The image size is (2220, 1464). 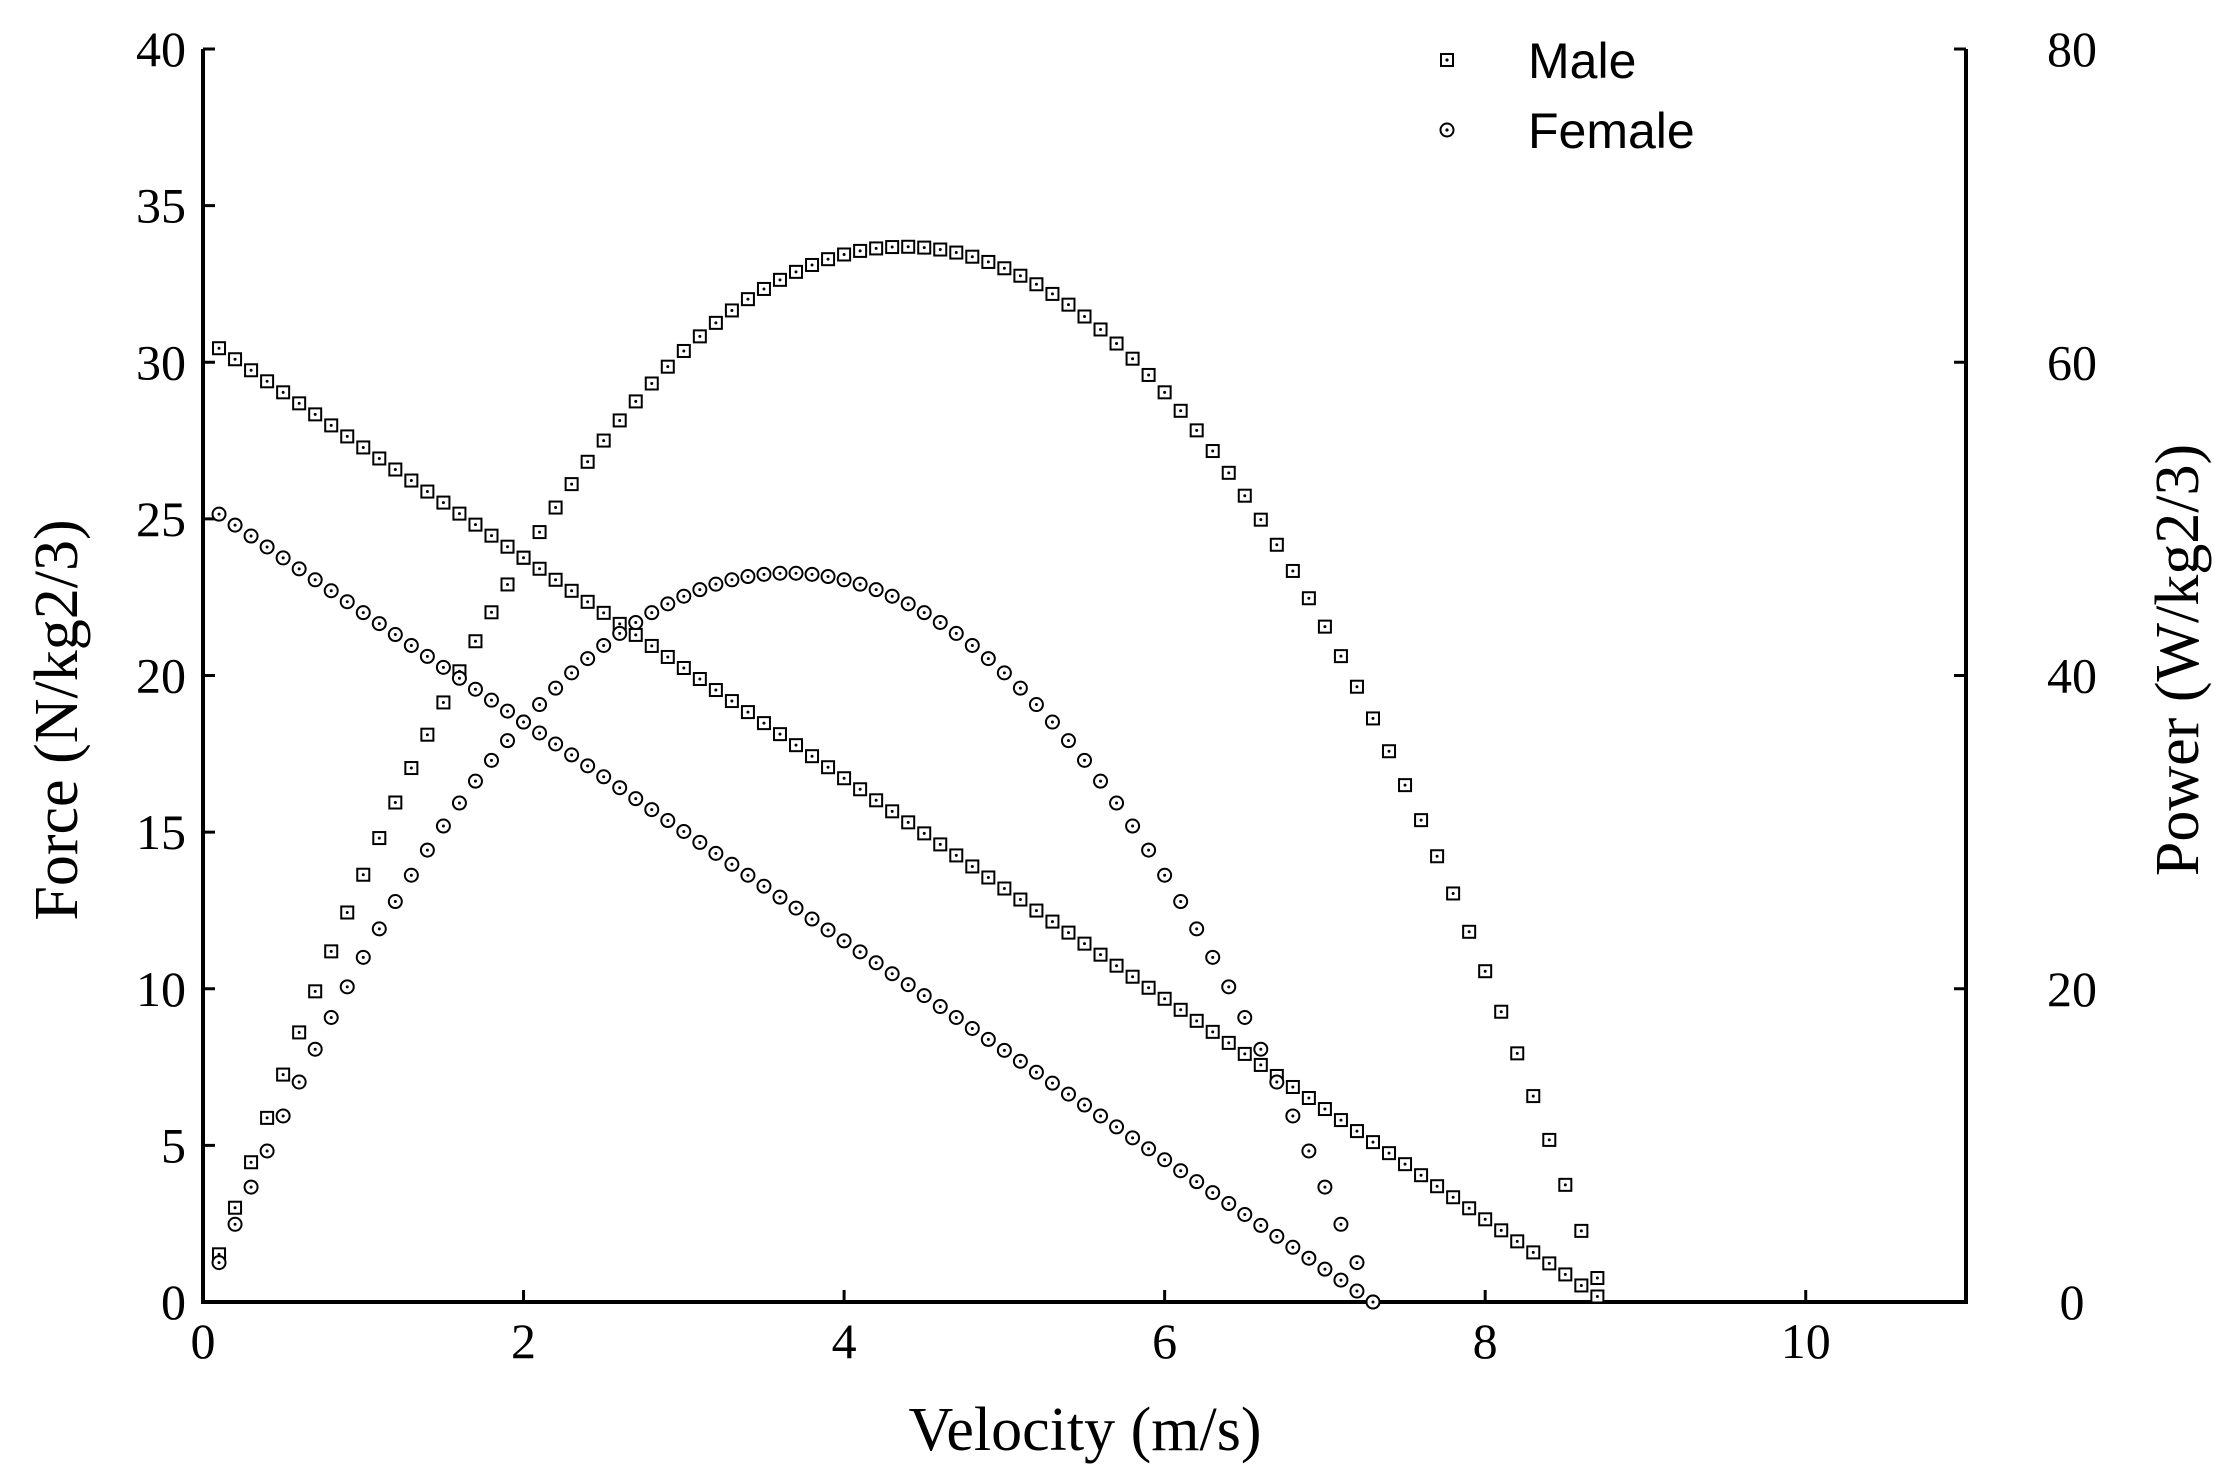 I want to click on y2-tick-label: 0, so click(x=2072, y=1302).